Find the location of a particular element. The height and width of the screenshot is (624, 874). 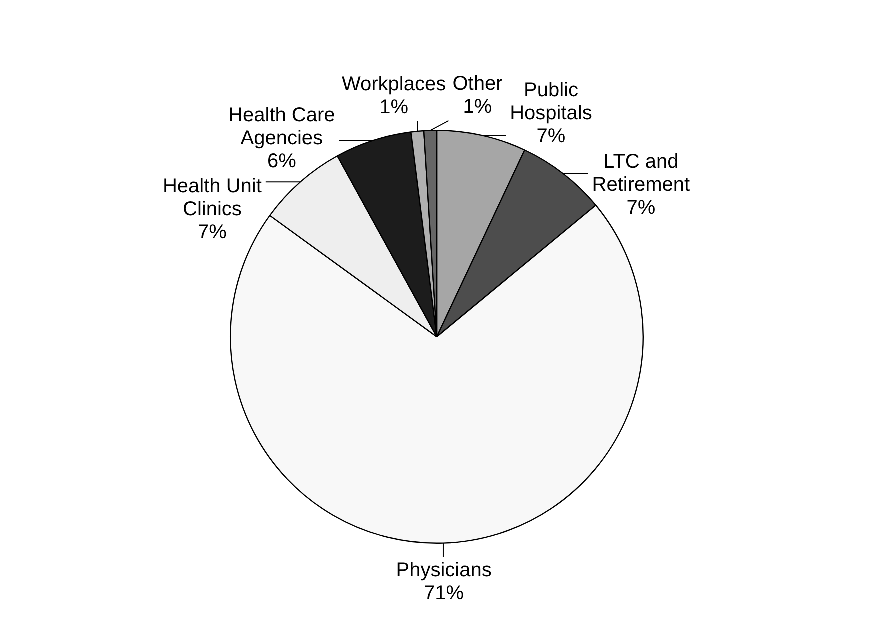

slice-label: Health Care Agencies is located at coordinates (282, 127).